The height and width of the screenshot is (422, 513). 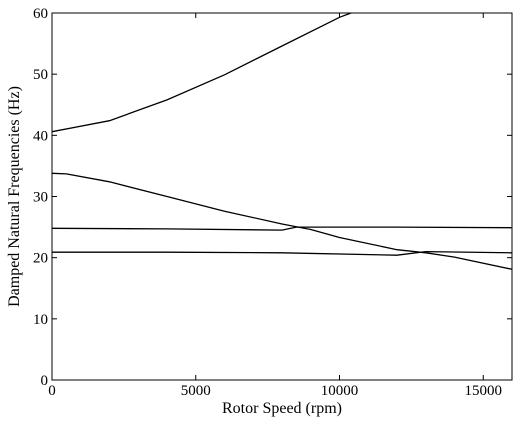 I want to click on y-tick-label: 40, so click(x=40, y=136).